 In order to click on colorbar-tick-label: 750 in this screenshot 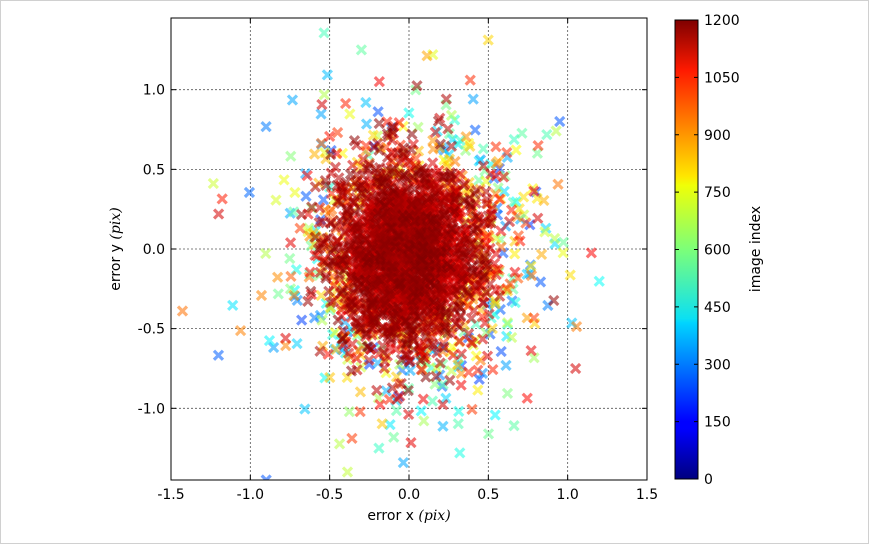, I will do `click(717, 193)`.